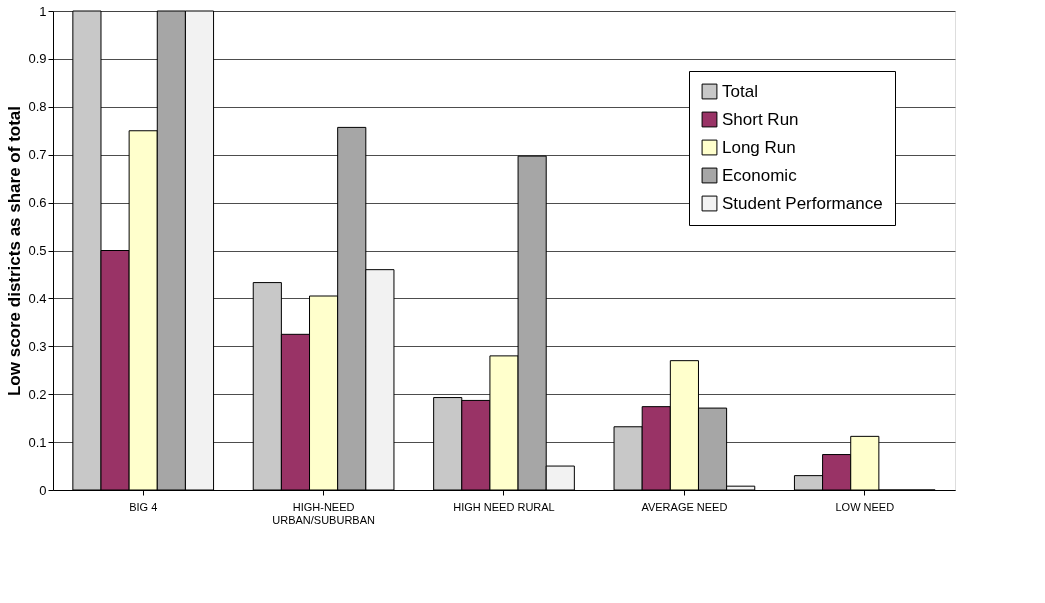 The image size is (1045, 603). What do you see at coordinates (323, 513) in the screenshot?
I see `x-tick-label: HIGH-NEED URBAN/SUBURBAN` at bounding box center [323, 513].